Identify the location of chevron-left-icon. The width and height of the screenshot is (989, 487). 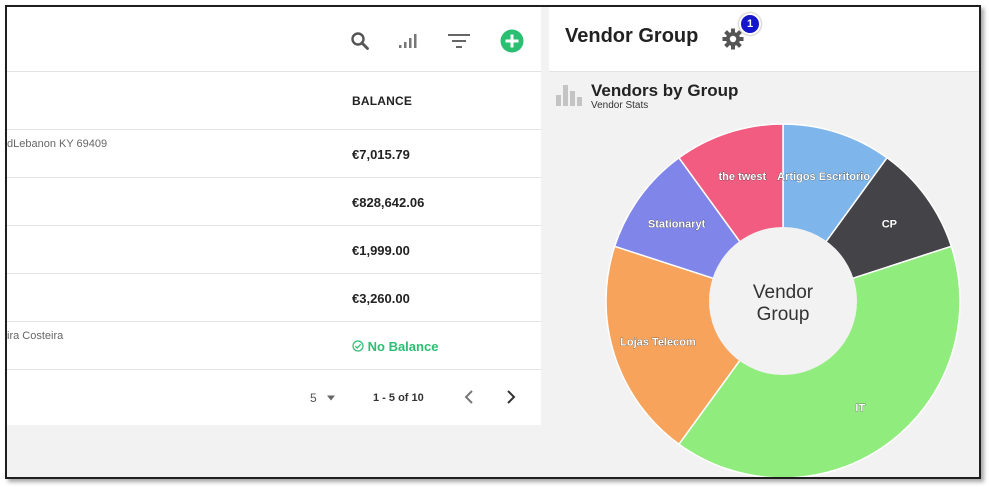
(468, 397).